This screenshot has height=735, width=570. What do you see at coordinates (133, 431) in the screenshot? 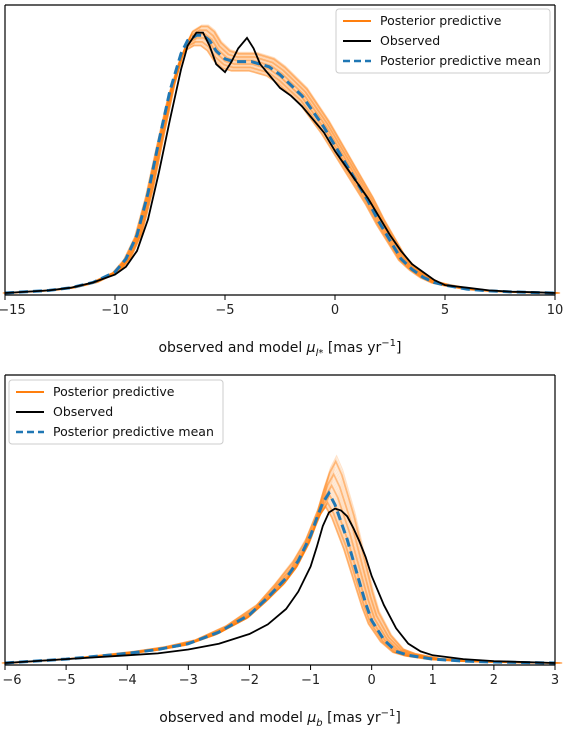
I see `bottom-legend-mean-label: Posterior predictive mean` at bounding box center [133, 431].